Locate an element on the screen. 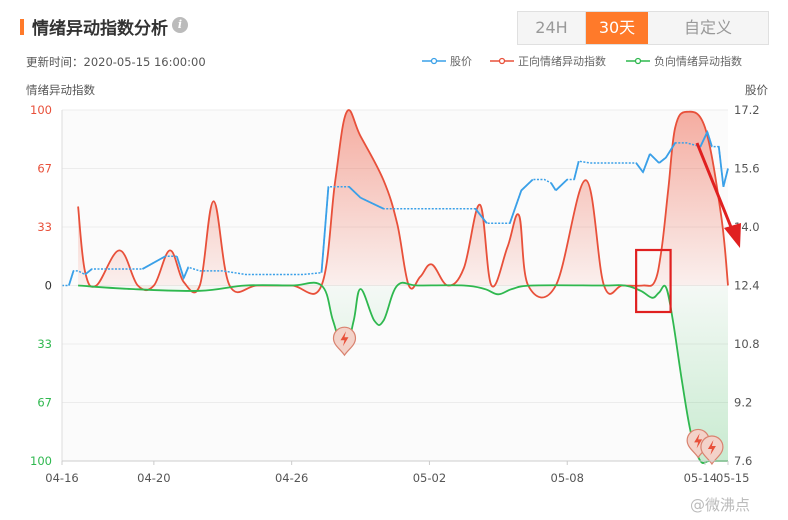  annotations is located at coordinates (688, 228).